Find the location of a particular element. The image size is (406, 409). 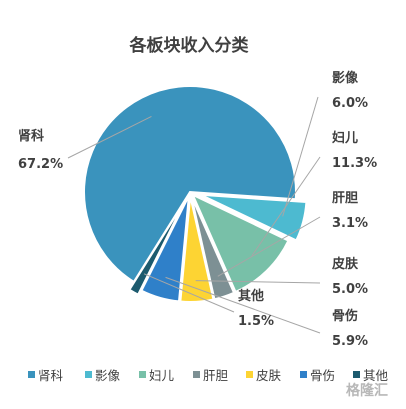

slice-value-label-4: 3.1% is located at coordinates (350, 223).